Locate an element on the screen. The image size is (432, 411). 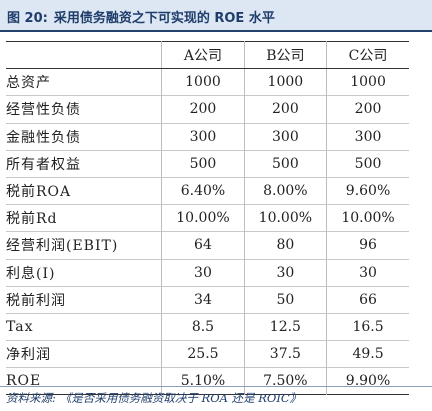
figure-title: 图 20: 采用债务融资之下可实现的 ROE 水平 is located at coordinates (141, 16).